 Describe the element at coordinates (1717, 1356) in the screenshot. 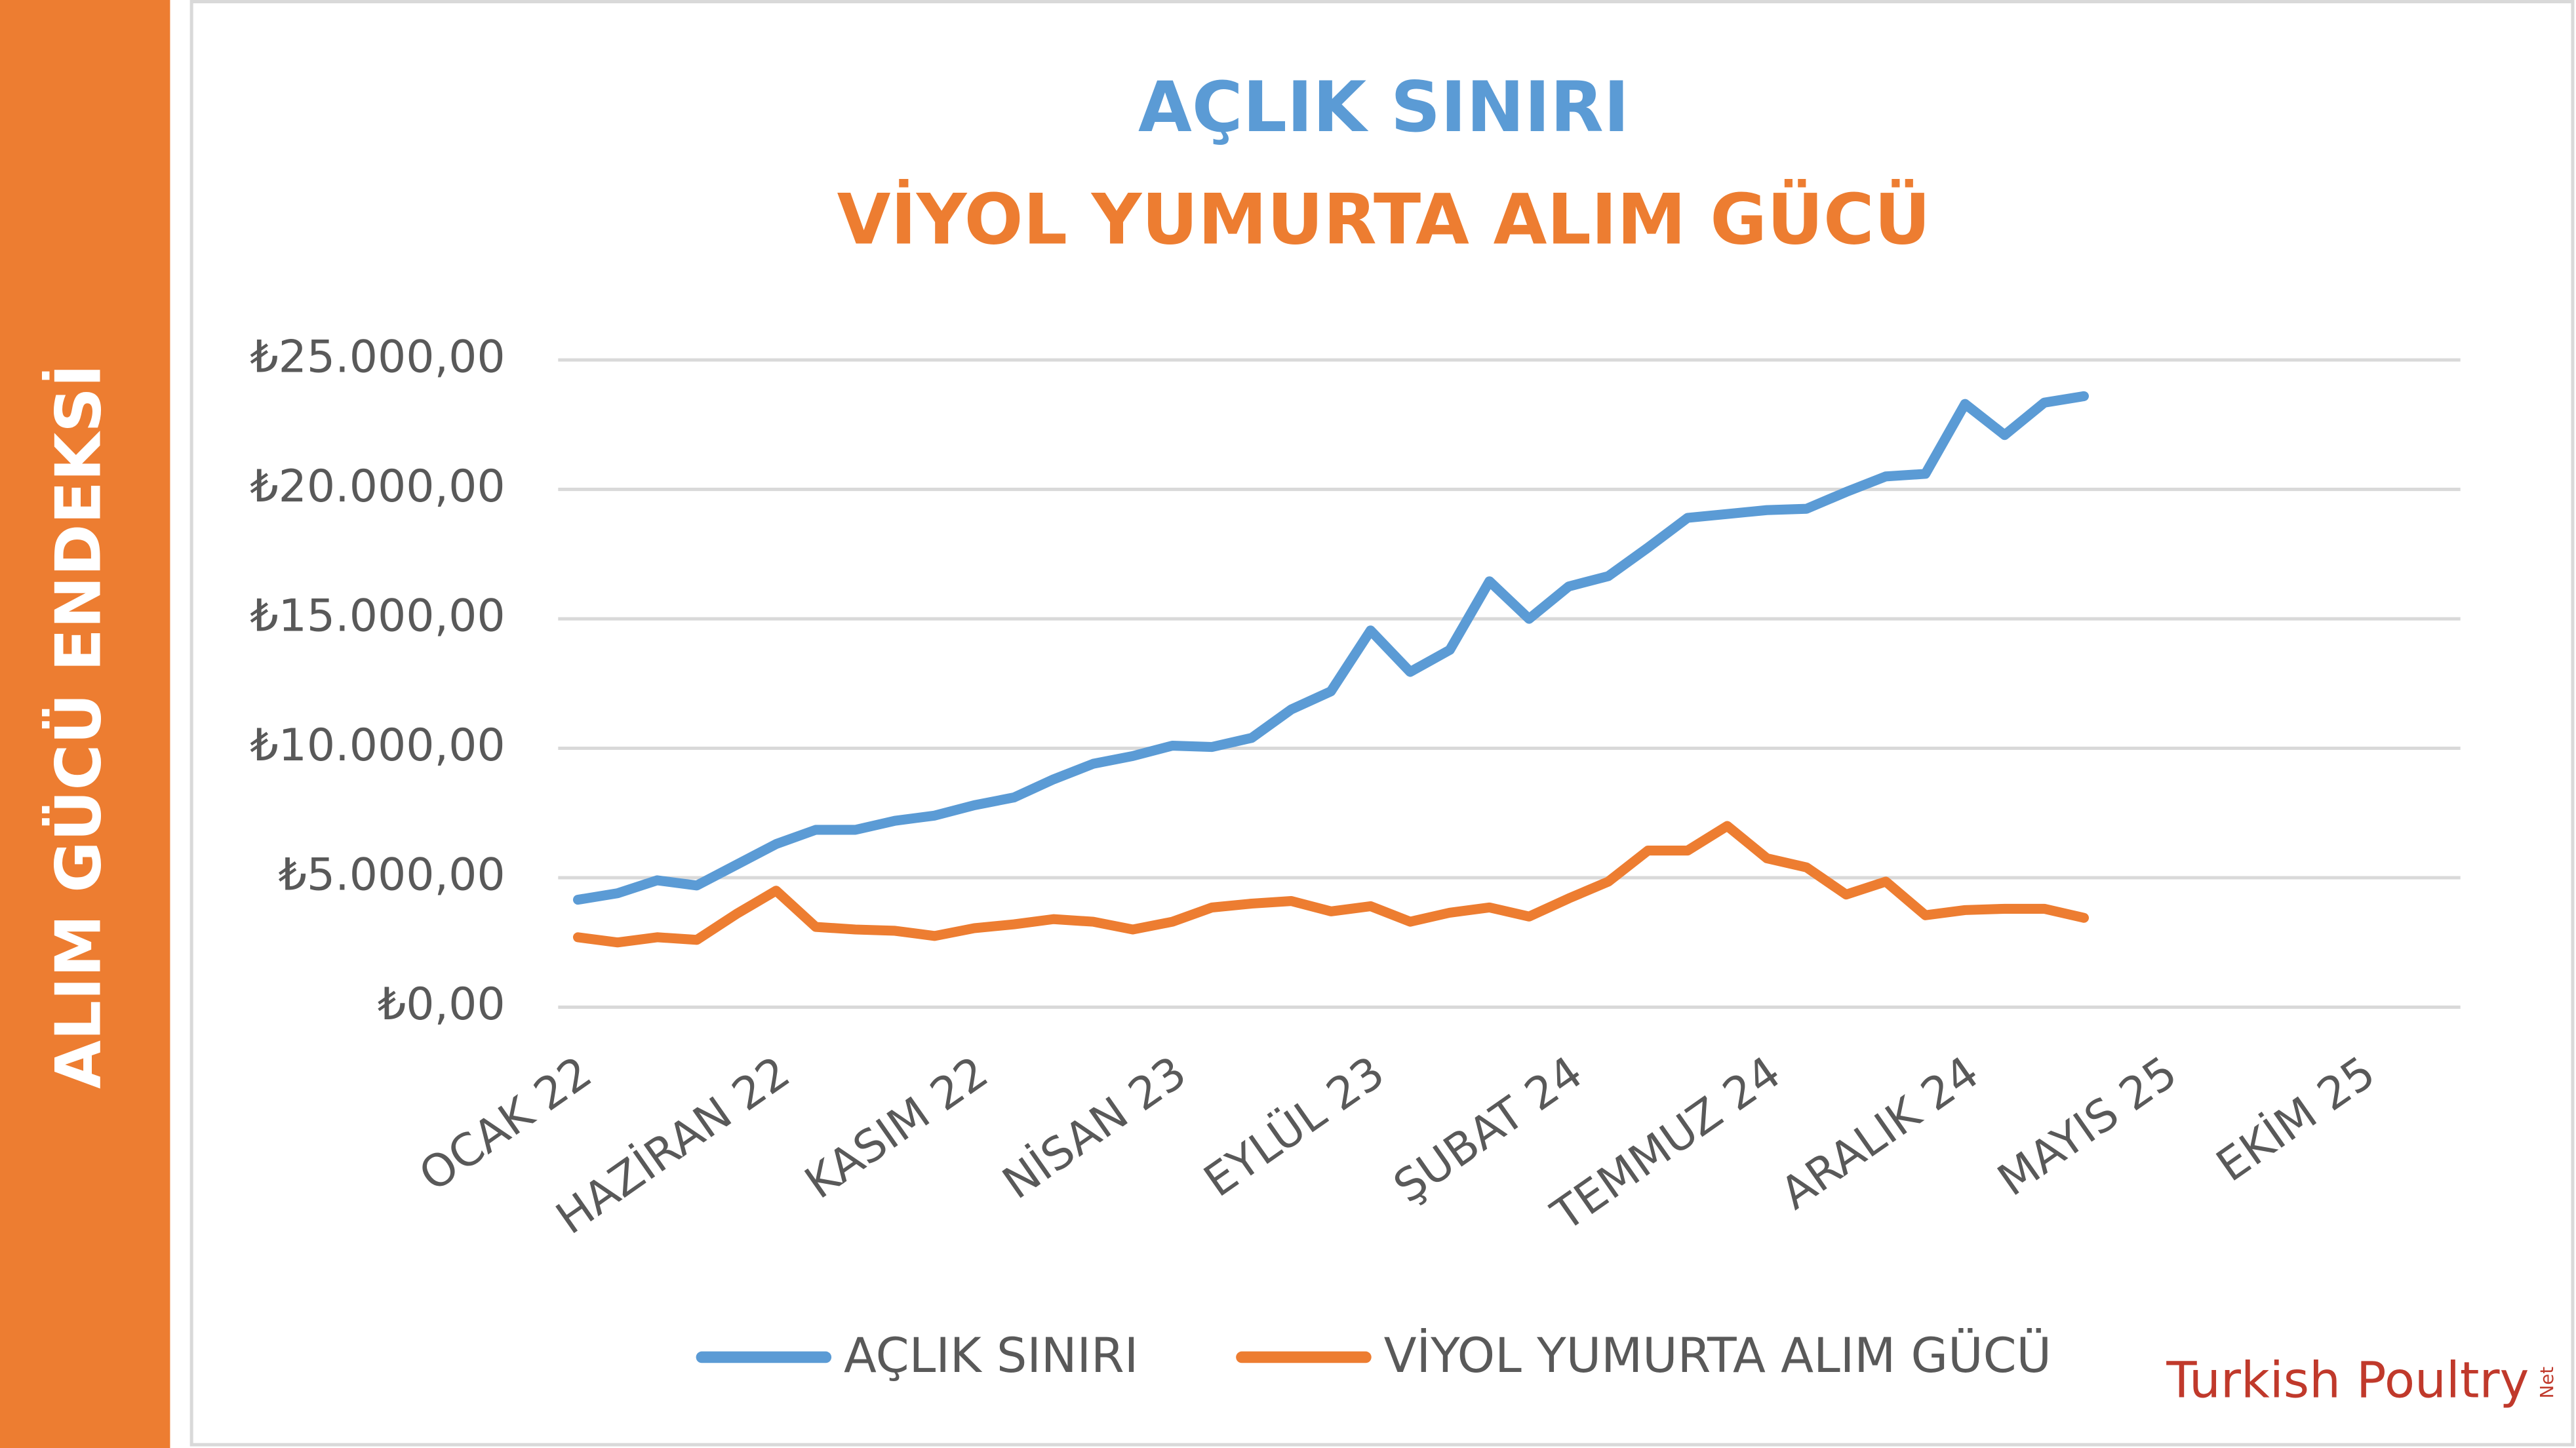

I see `legend-label: VİYOL YUMURTA ALIM GÜCÜ` at that location.